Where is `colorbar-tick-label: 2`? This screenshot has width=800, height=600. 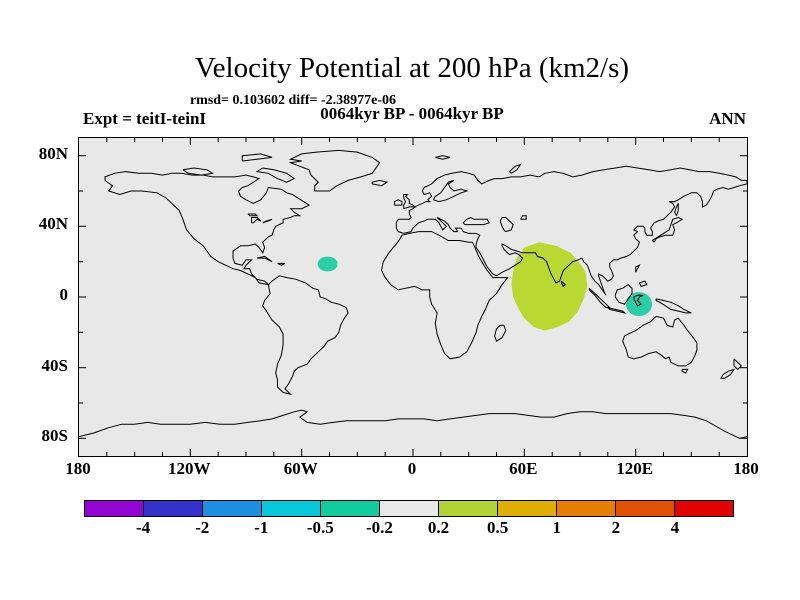 colorbar-tick-label: 2 is located at coordinates (616, 527).